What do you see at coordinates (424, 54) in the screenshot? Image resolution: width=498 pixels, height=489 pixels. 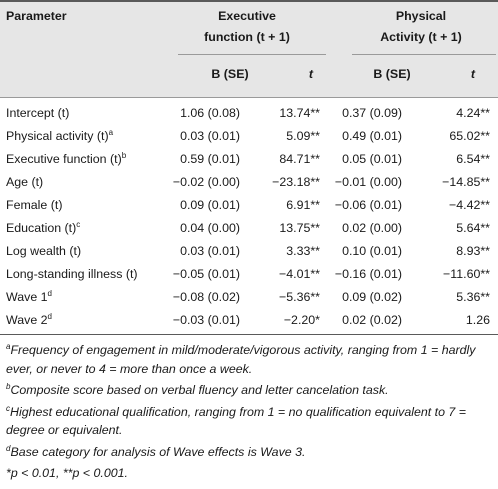 I see `header-underline-physical` at bounding box center [424, 54].